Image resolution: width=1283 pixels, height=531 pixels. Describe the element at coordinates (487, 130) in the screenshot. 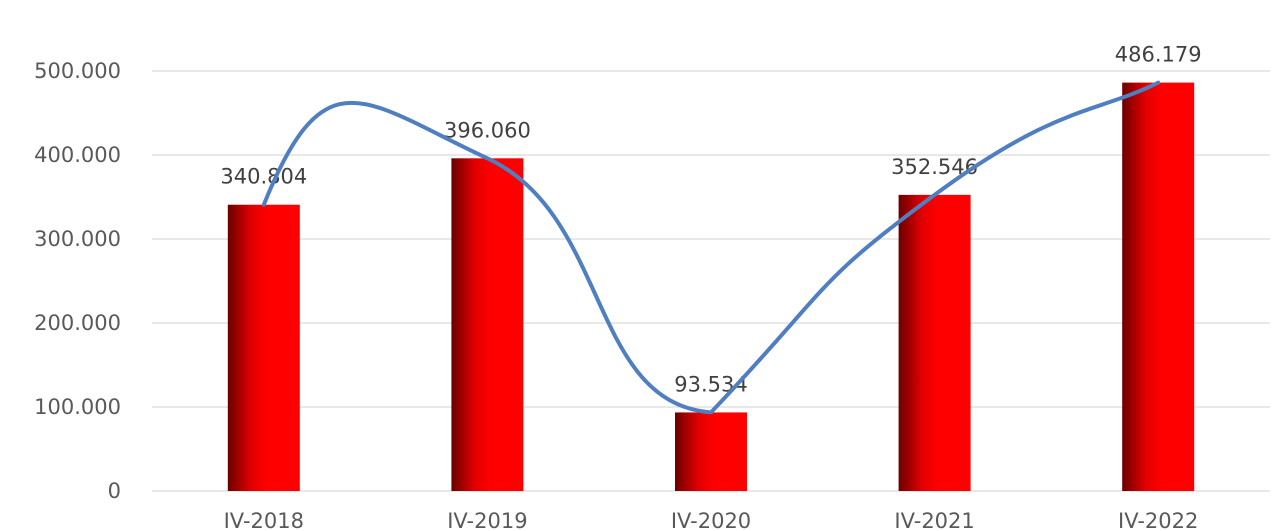

I see `data-label: 396.060` at that location.